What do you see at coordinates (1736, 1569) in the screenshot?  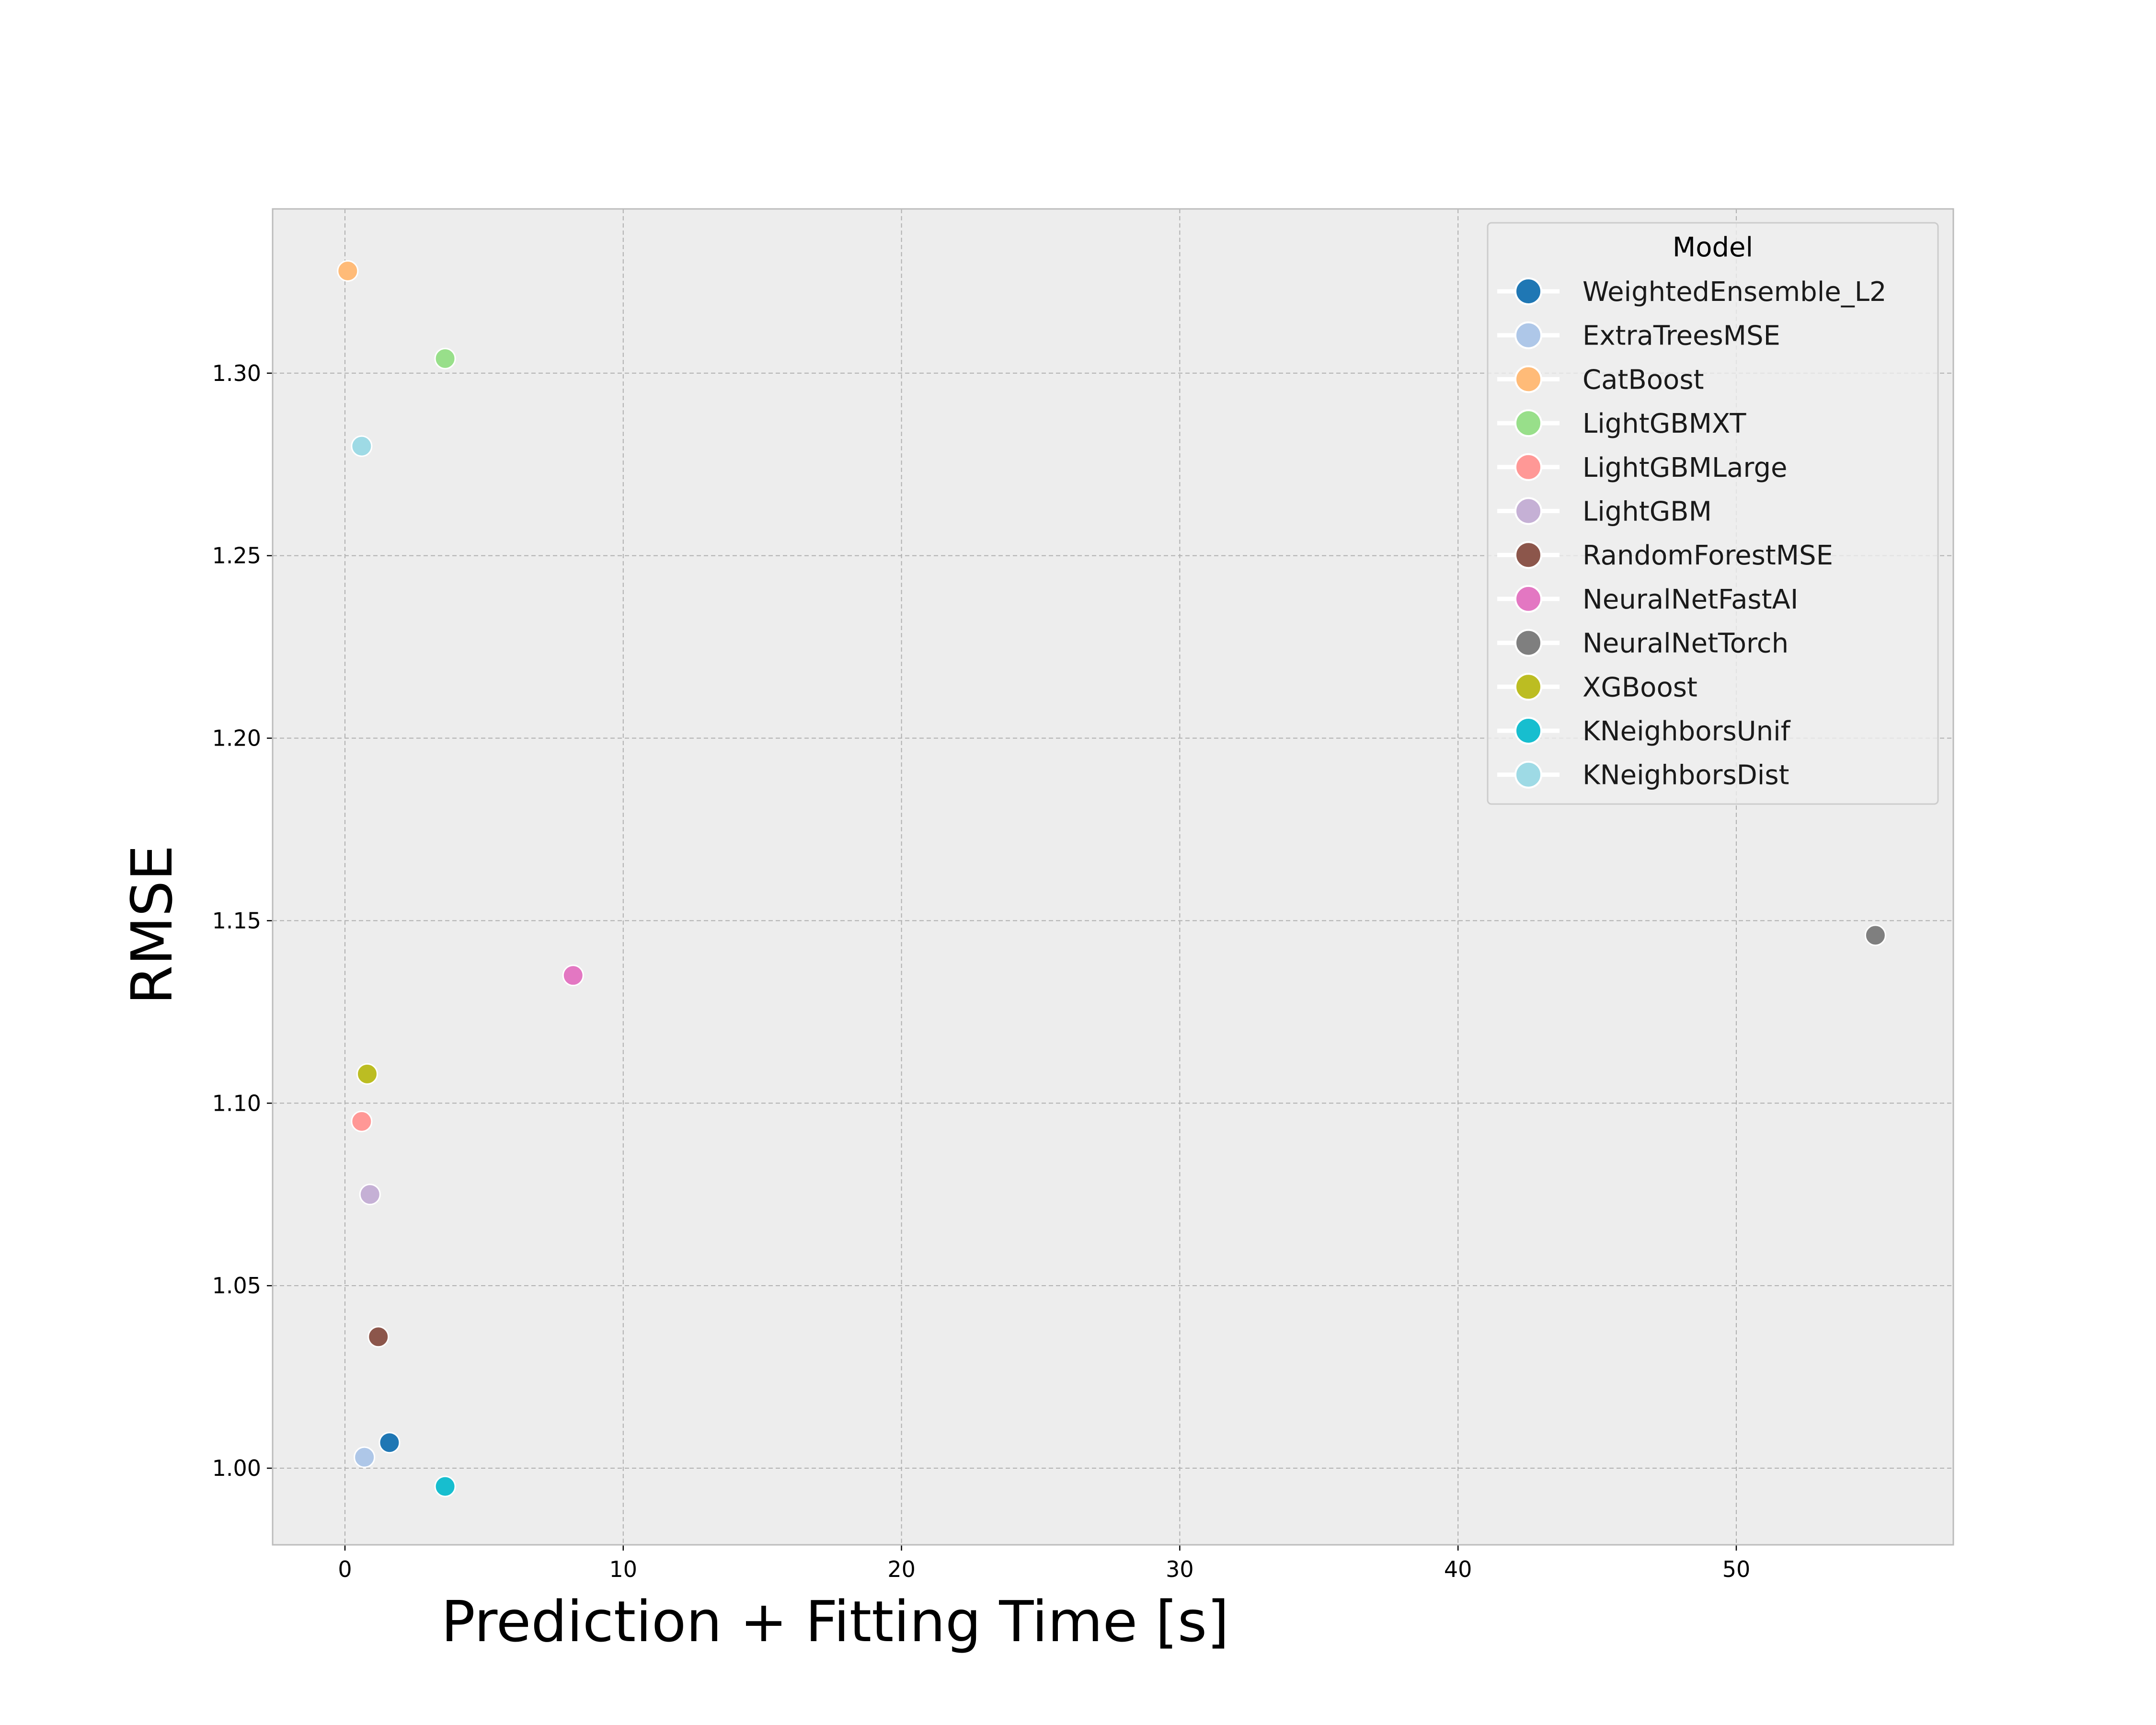 I see `x-tick-label: 50` at bounding box center [1736, 1569].